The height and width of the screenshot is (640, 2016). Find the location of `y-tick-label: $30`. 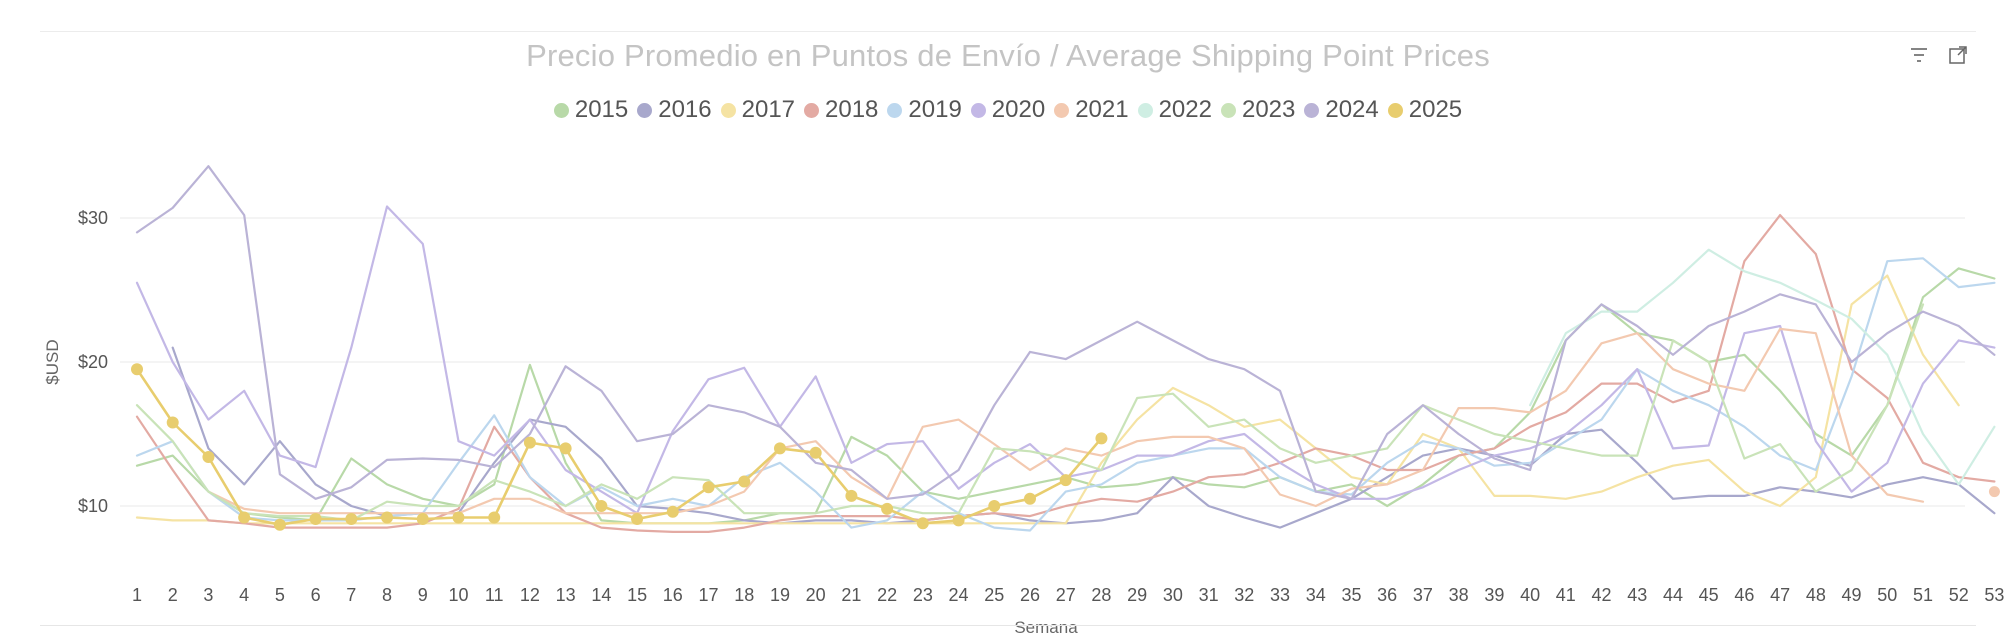

y-tick-label: $30 is located at coordinates (93, 218).